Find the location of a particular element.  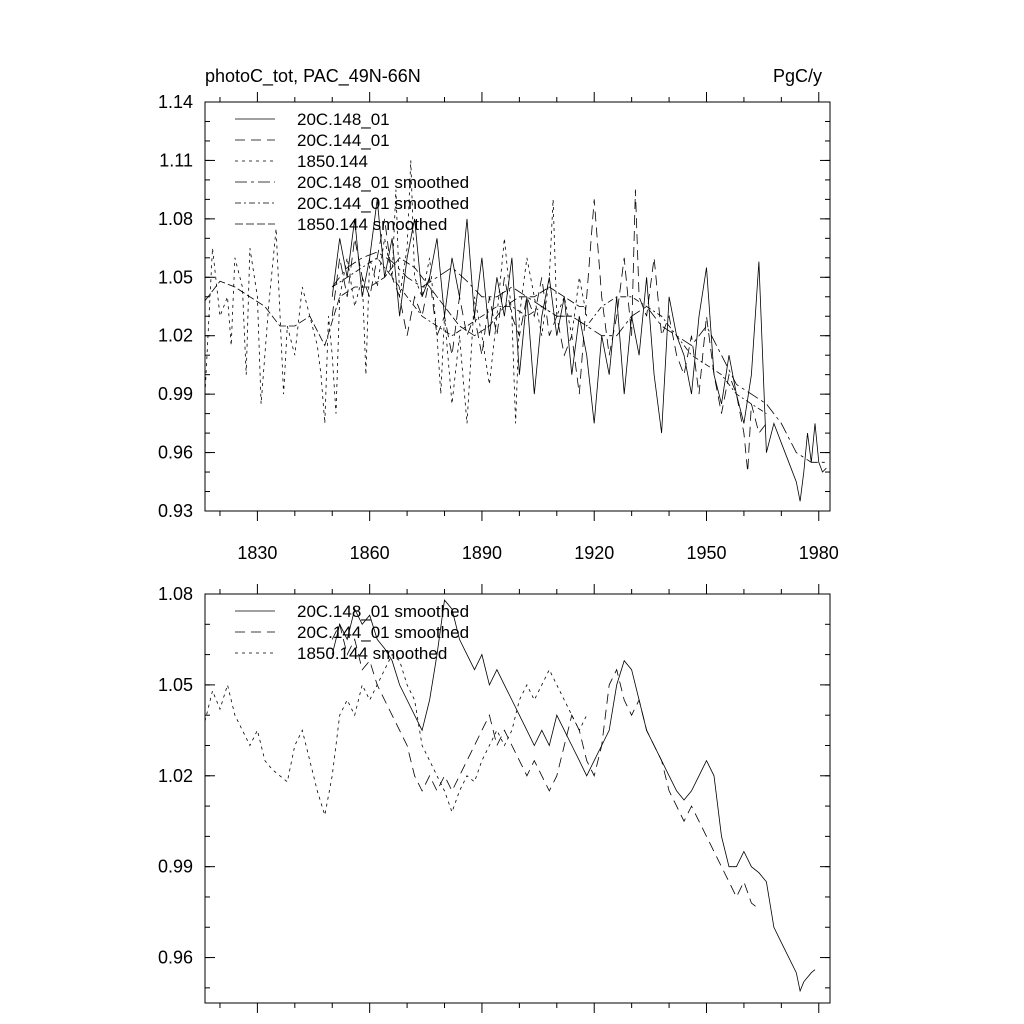

y-tick-label: 1.11 is located at coordinates (176, 160).